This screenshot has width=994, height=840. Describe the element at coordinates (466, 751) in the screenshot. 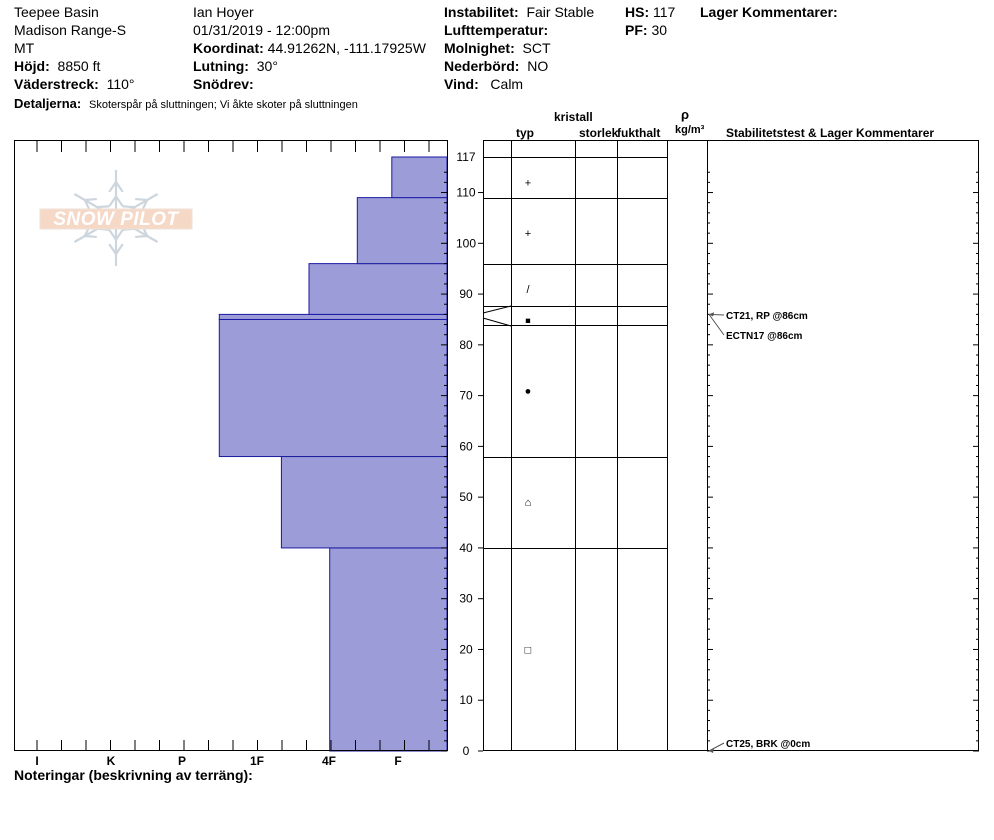

I see `depth-tick-label: 0` at that location.